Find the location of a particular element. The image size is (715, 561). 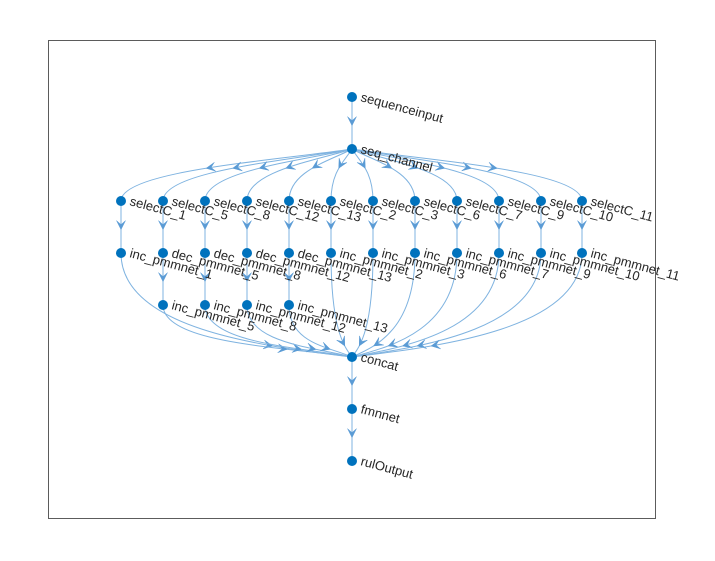

node-seq_channel is located at coordinates (352, 149).